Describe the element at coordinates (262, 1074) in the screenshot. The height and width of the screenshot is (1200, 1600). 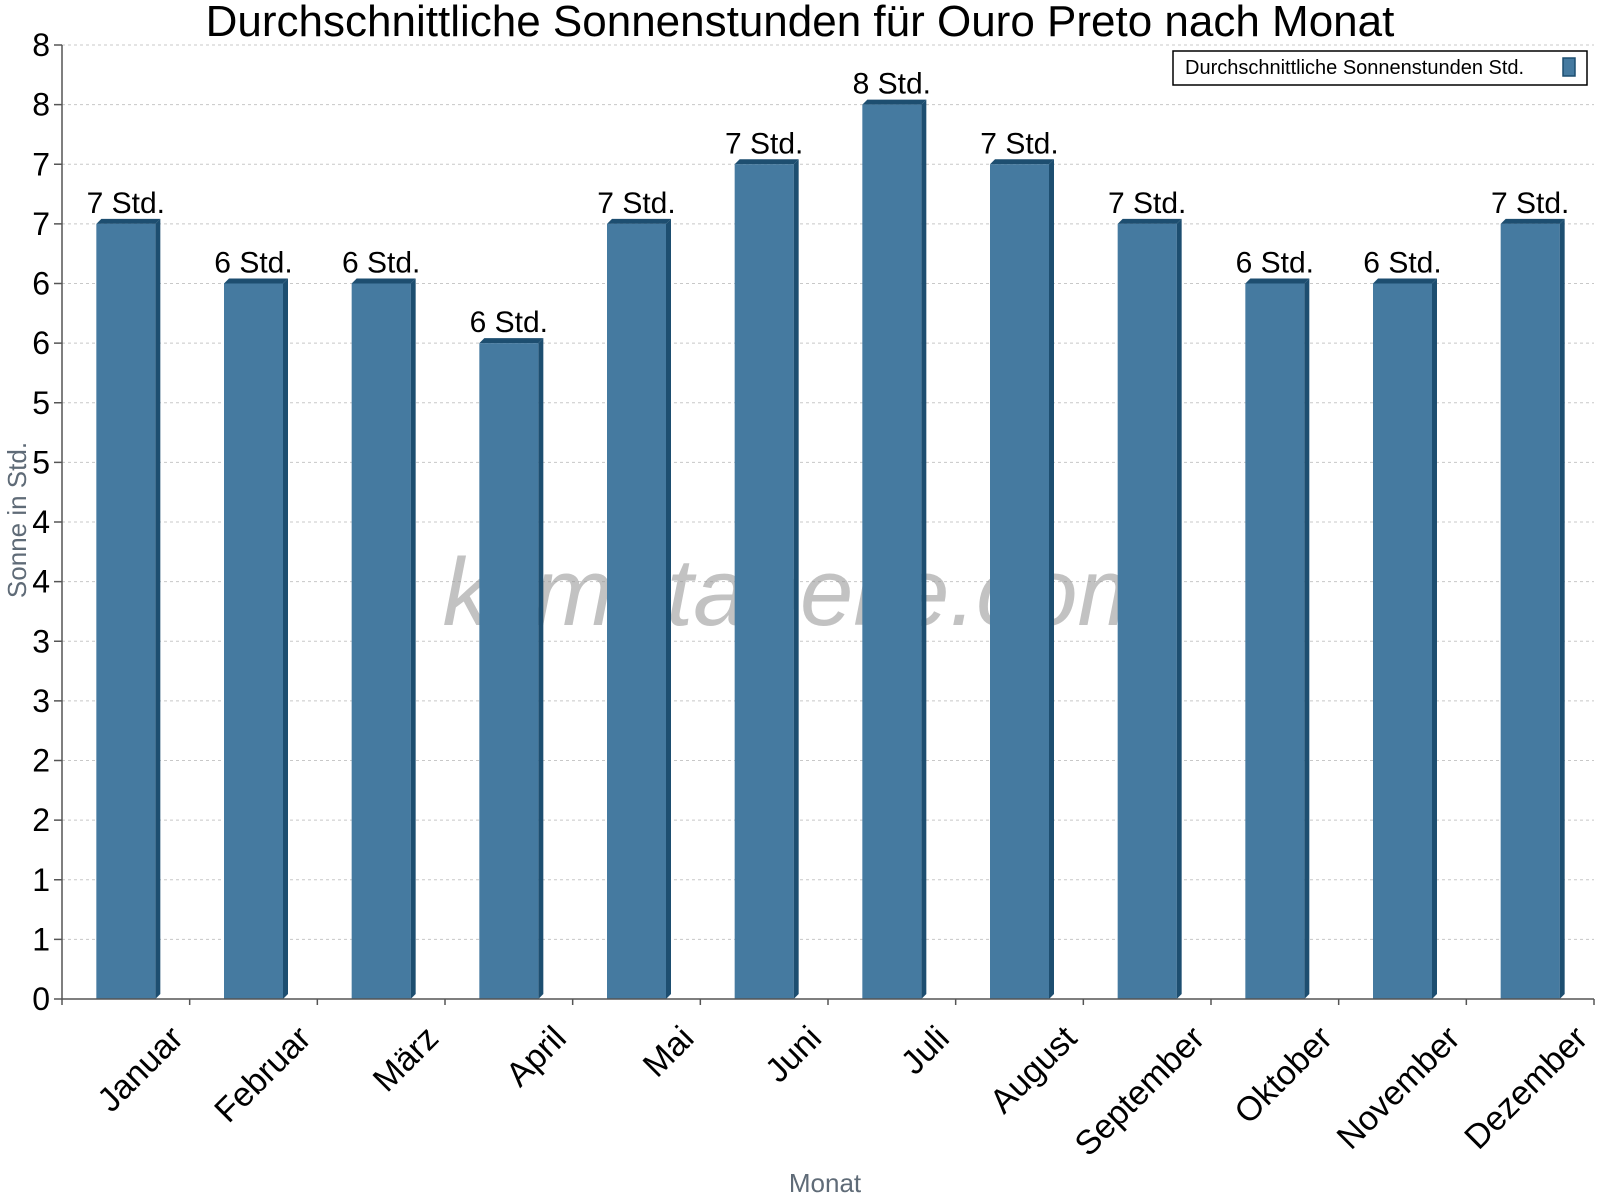
I see `x-tick-label: Februar` at that location.